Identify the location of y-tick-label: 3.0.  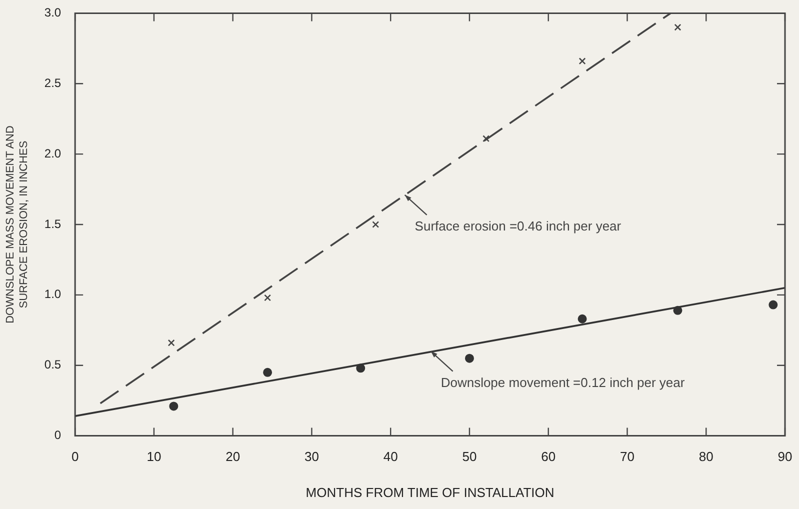
(53, 13).